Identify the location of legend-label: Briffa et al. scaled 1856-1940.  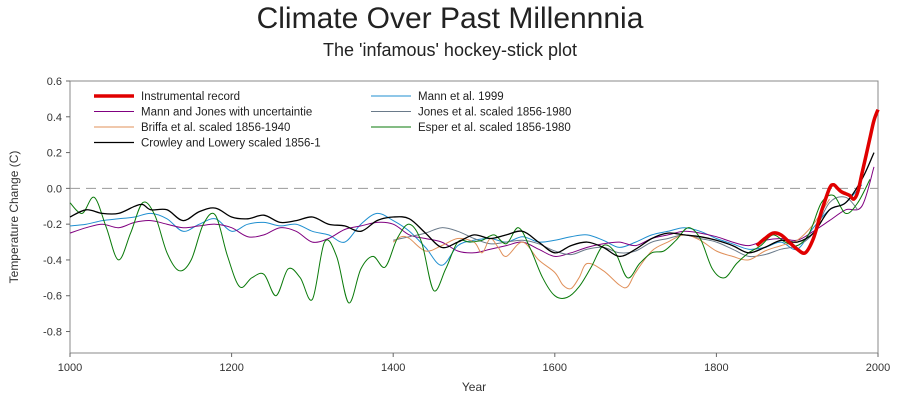
(215, 128).